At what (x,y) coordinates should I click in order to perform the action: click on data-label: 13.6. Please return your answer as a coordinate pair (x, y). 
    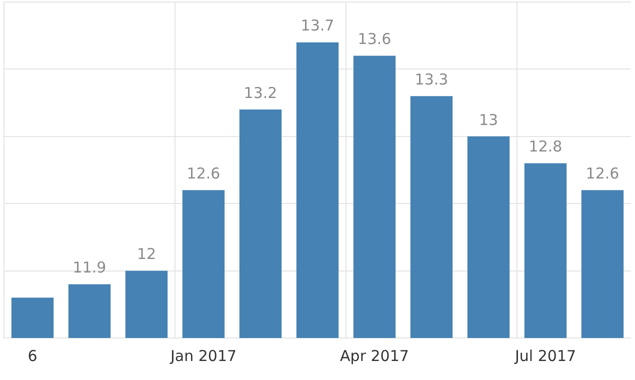
    Looking at the image, I should click on (375, 39).